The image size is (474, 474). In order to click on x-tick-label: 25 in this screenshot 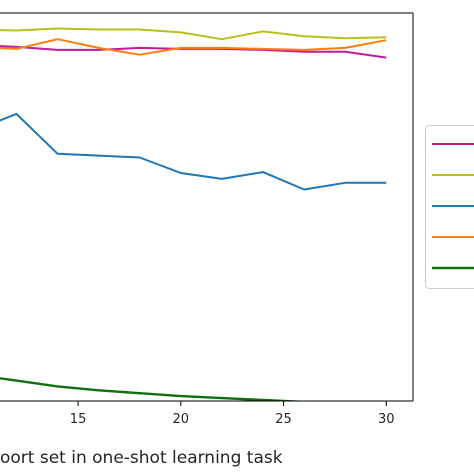, I will do `click(283, 419)`.